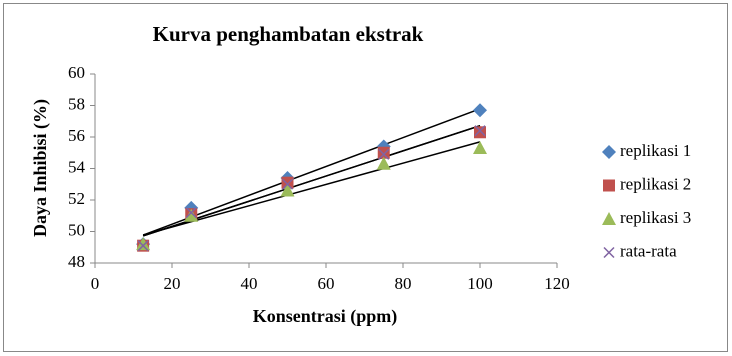  I want to click on y-tick-label: 54, so click(77, 166).